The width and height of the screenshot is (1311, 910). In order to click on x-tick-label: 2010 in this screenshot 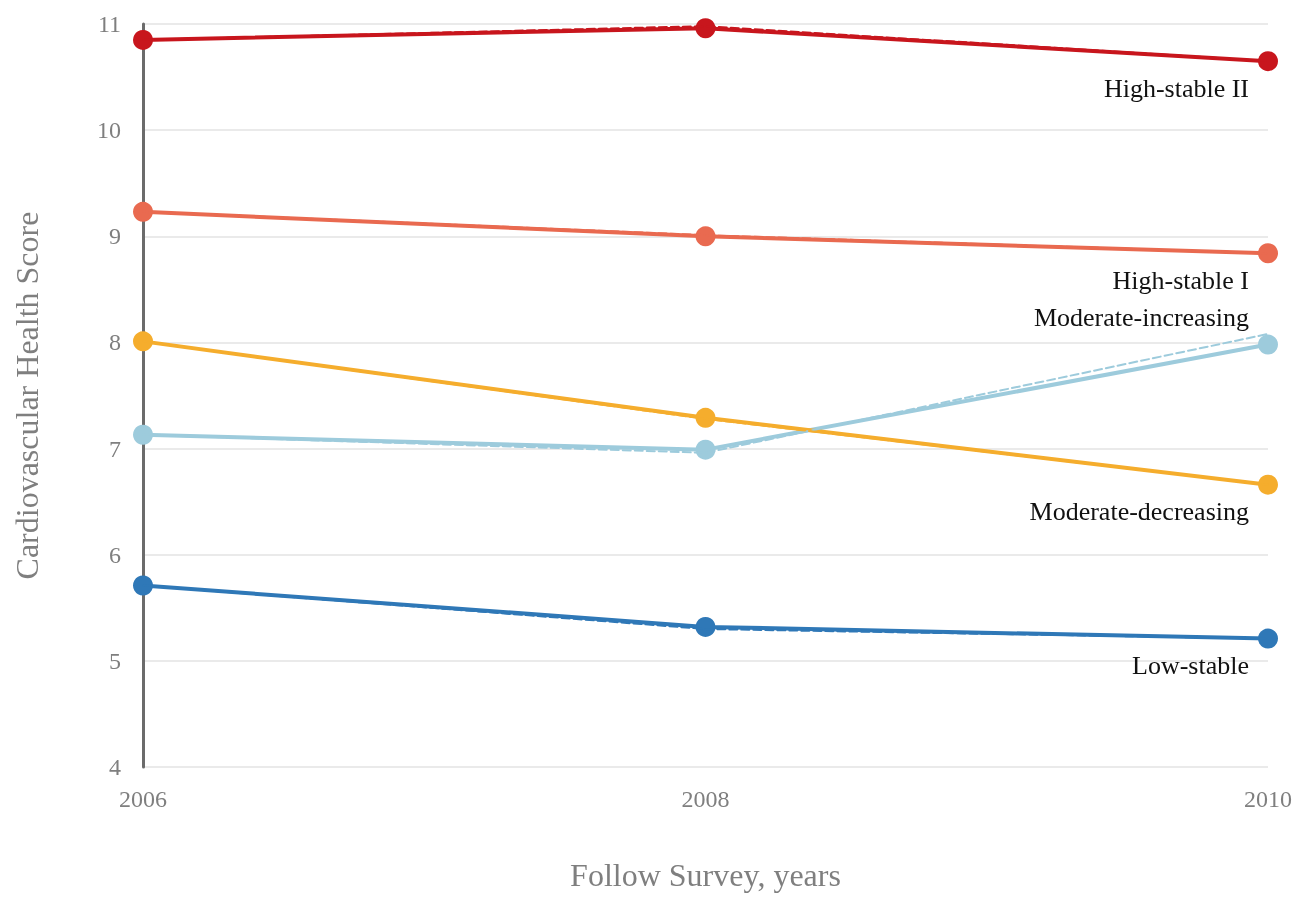, I will do `click(1268, 799)`.